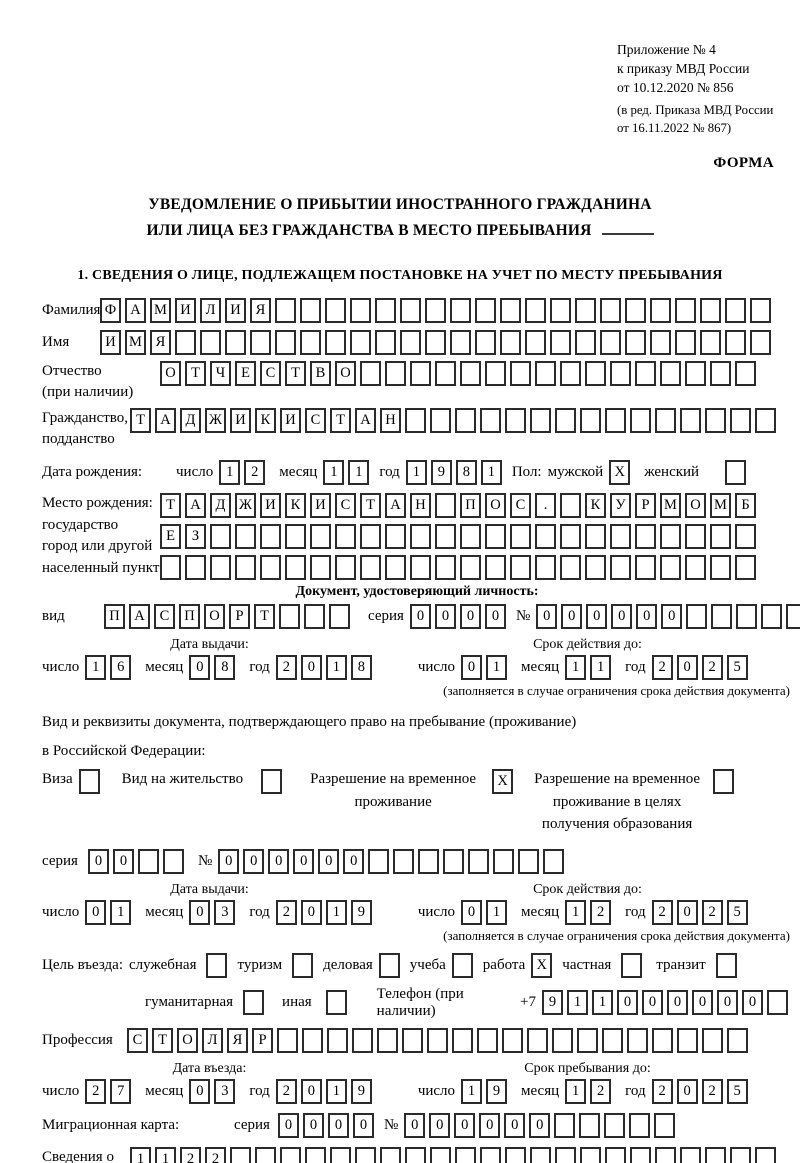 The width and height of the screenshot is (800, 1163). Describe the element at coordinates (737, 912) in the screenshot. I see `expiry-year-cell: 5` at that location.